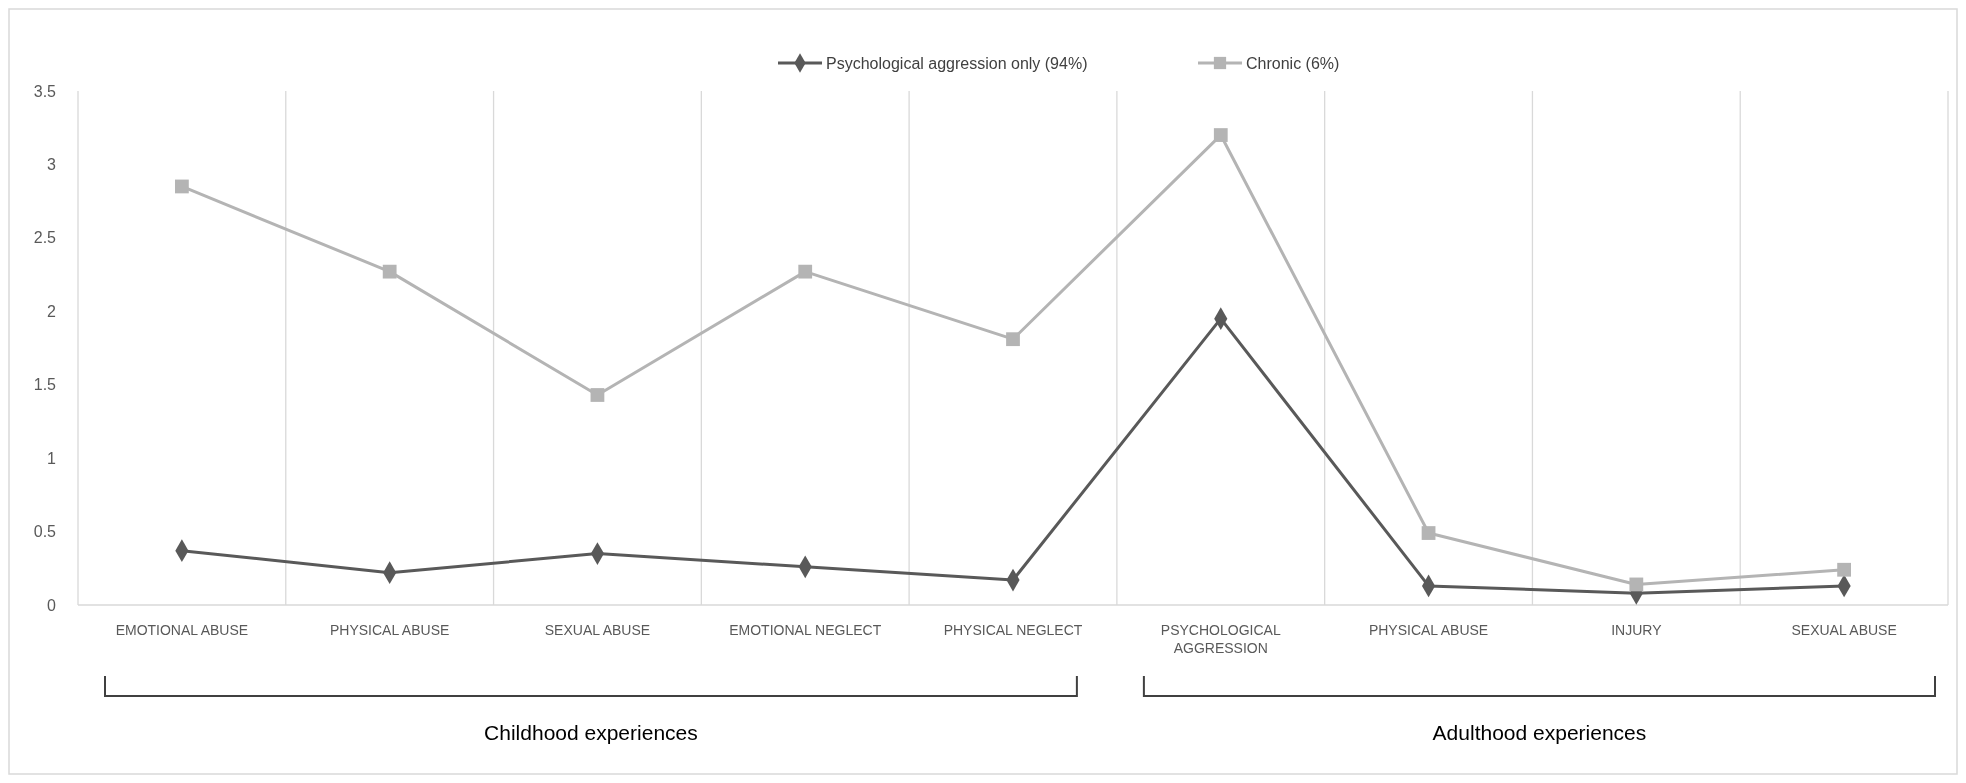  Describe the element at coordinates (52, 311) in the screenshot. I see `y-tick-label: 2` at that location.